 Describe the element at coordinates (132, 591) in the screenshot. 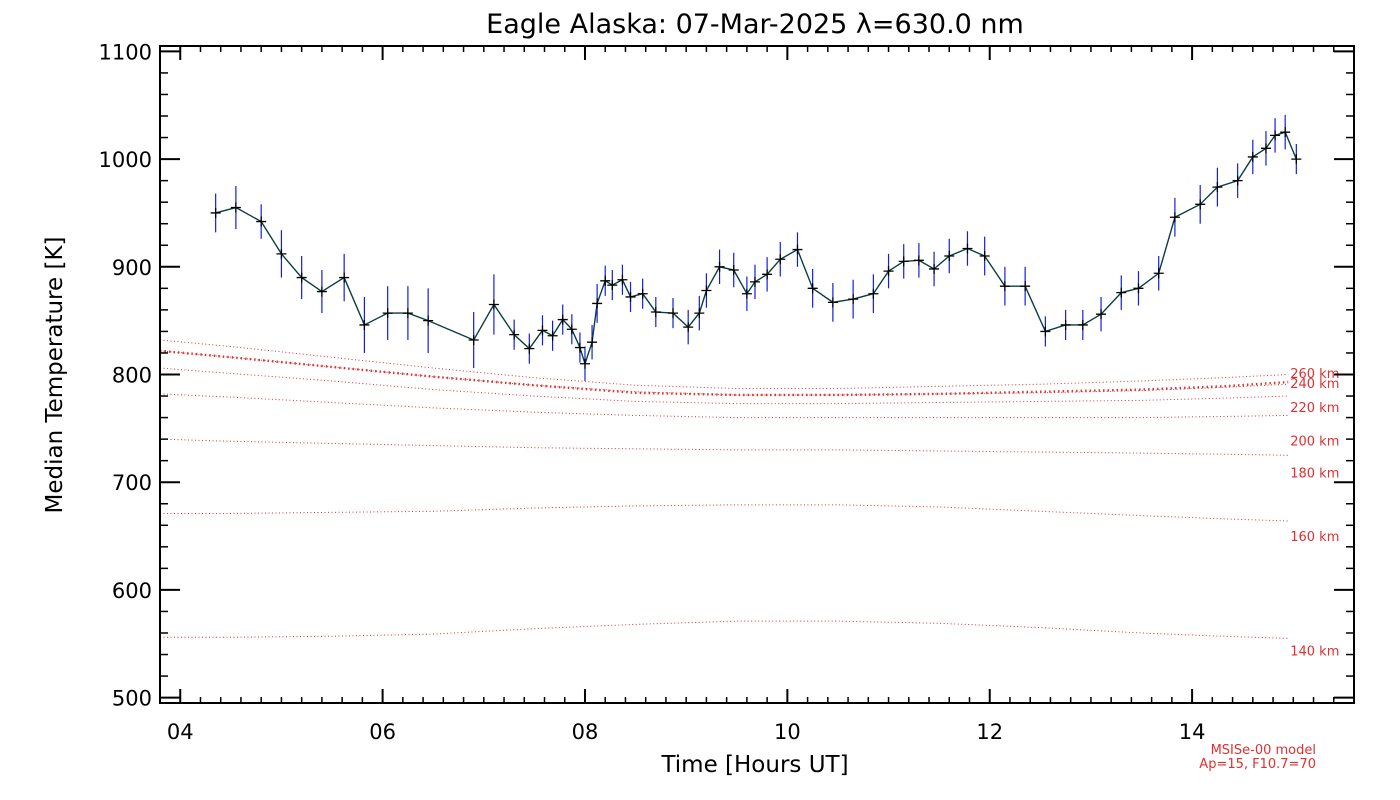

I see `y-tick-label: 600` at that location.